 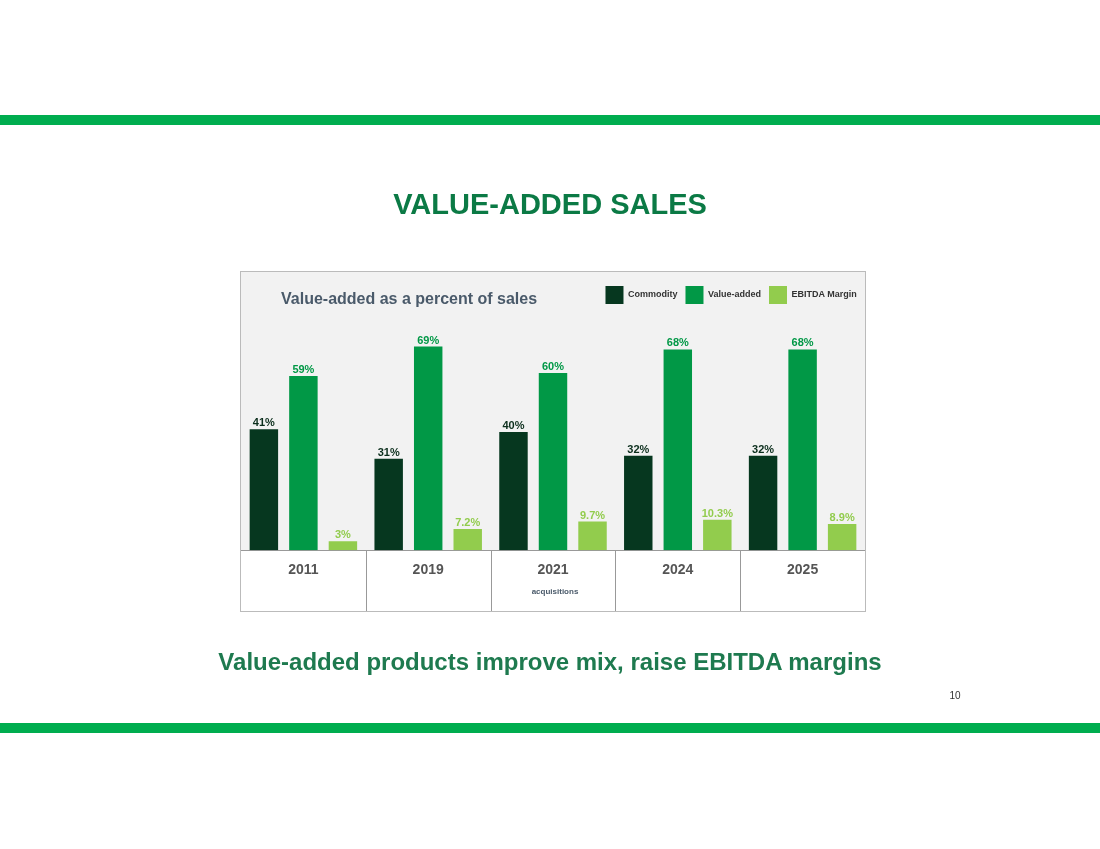 What do you see at coordinates (678, 569) in the screenshot?
I see `x-tick-label: 2024` at bounding box center [678, 569].